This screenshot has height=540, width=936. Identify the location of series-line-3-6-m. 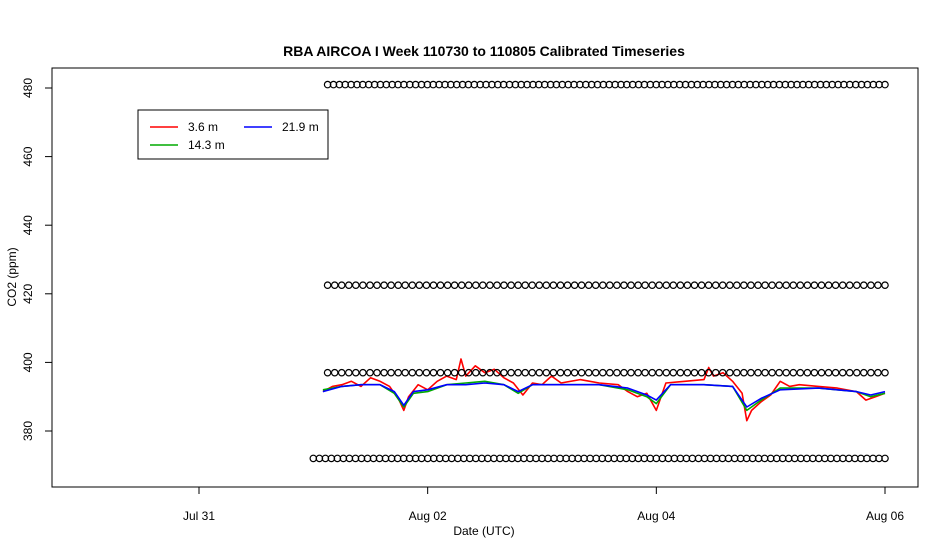
(604, 390).